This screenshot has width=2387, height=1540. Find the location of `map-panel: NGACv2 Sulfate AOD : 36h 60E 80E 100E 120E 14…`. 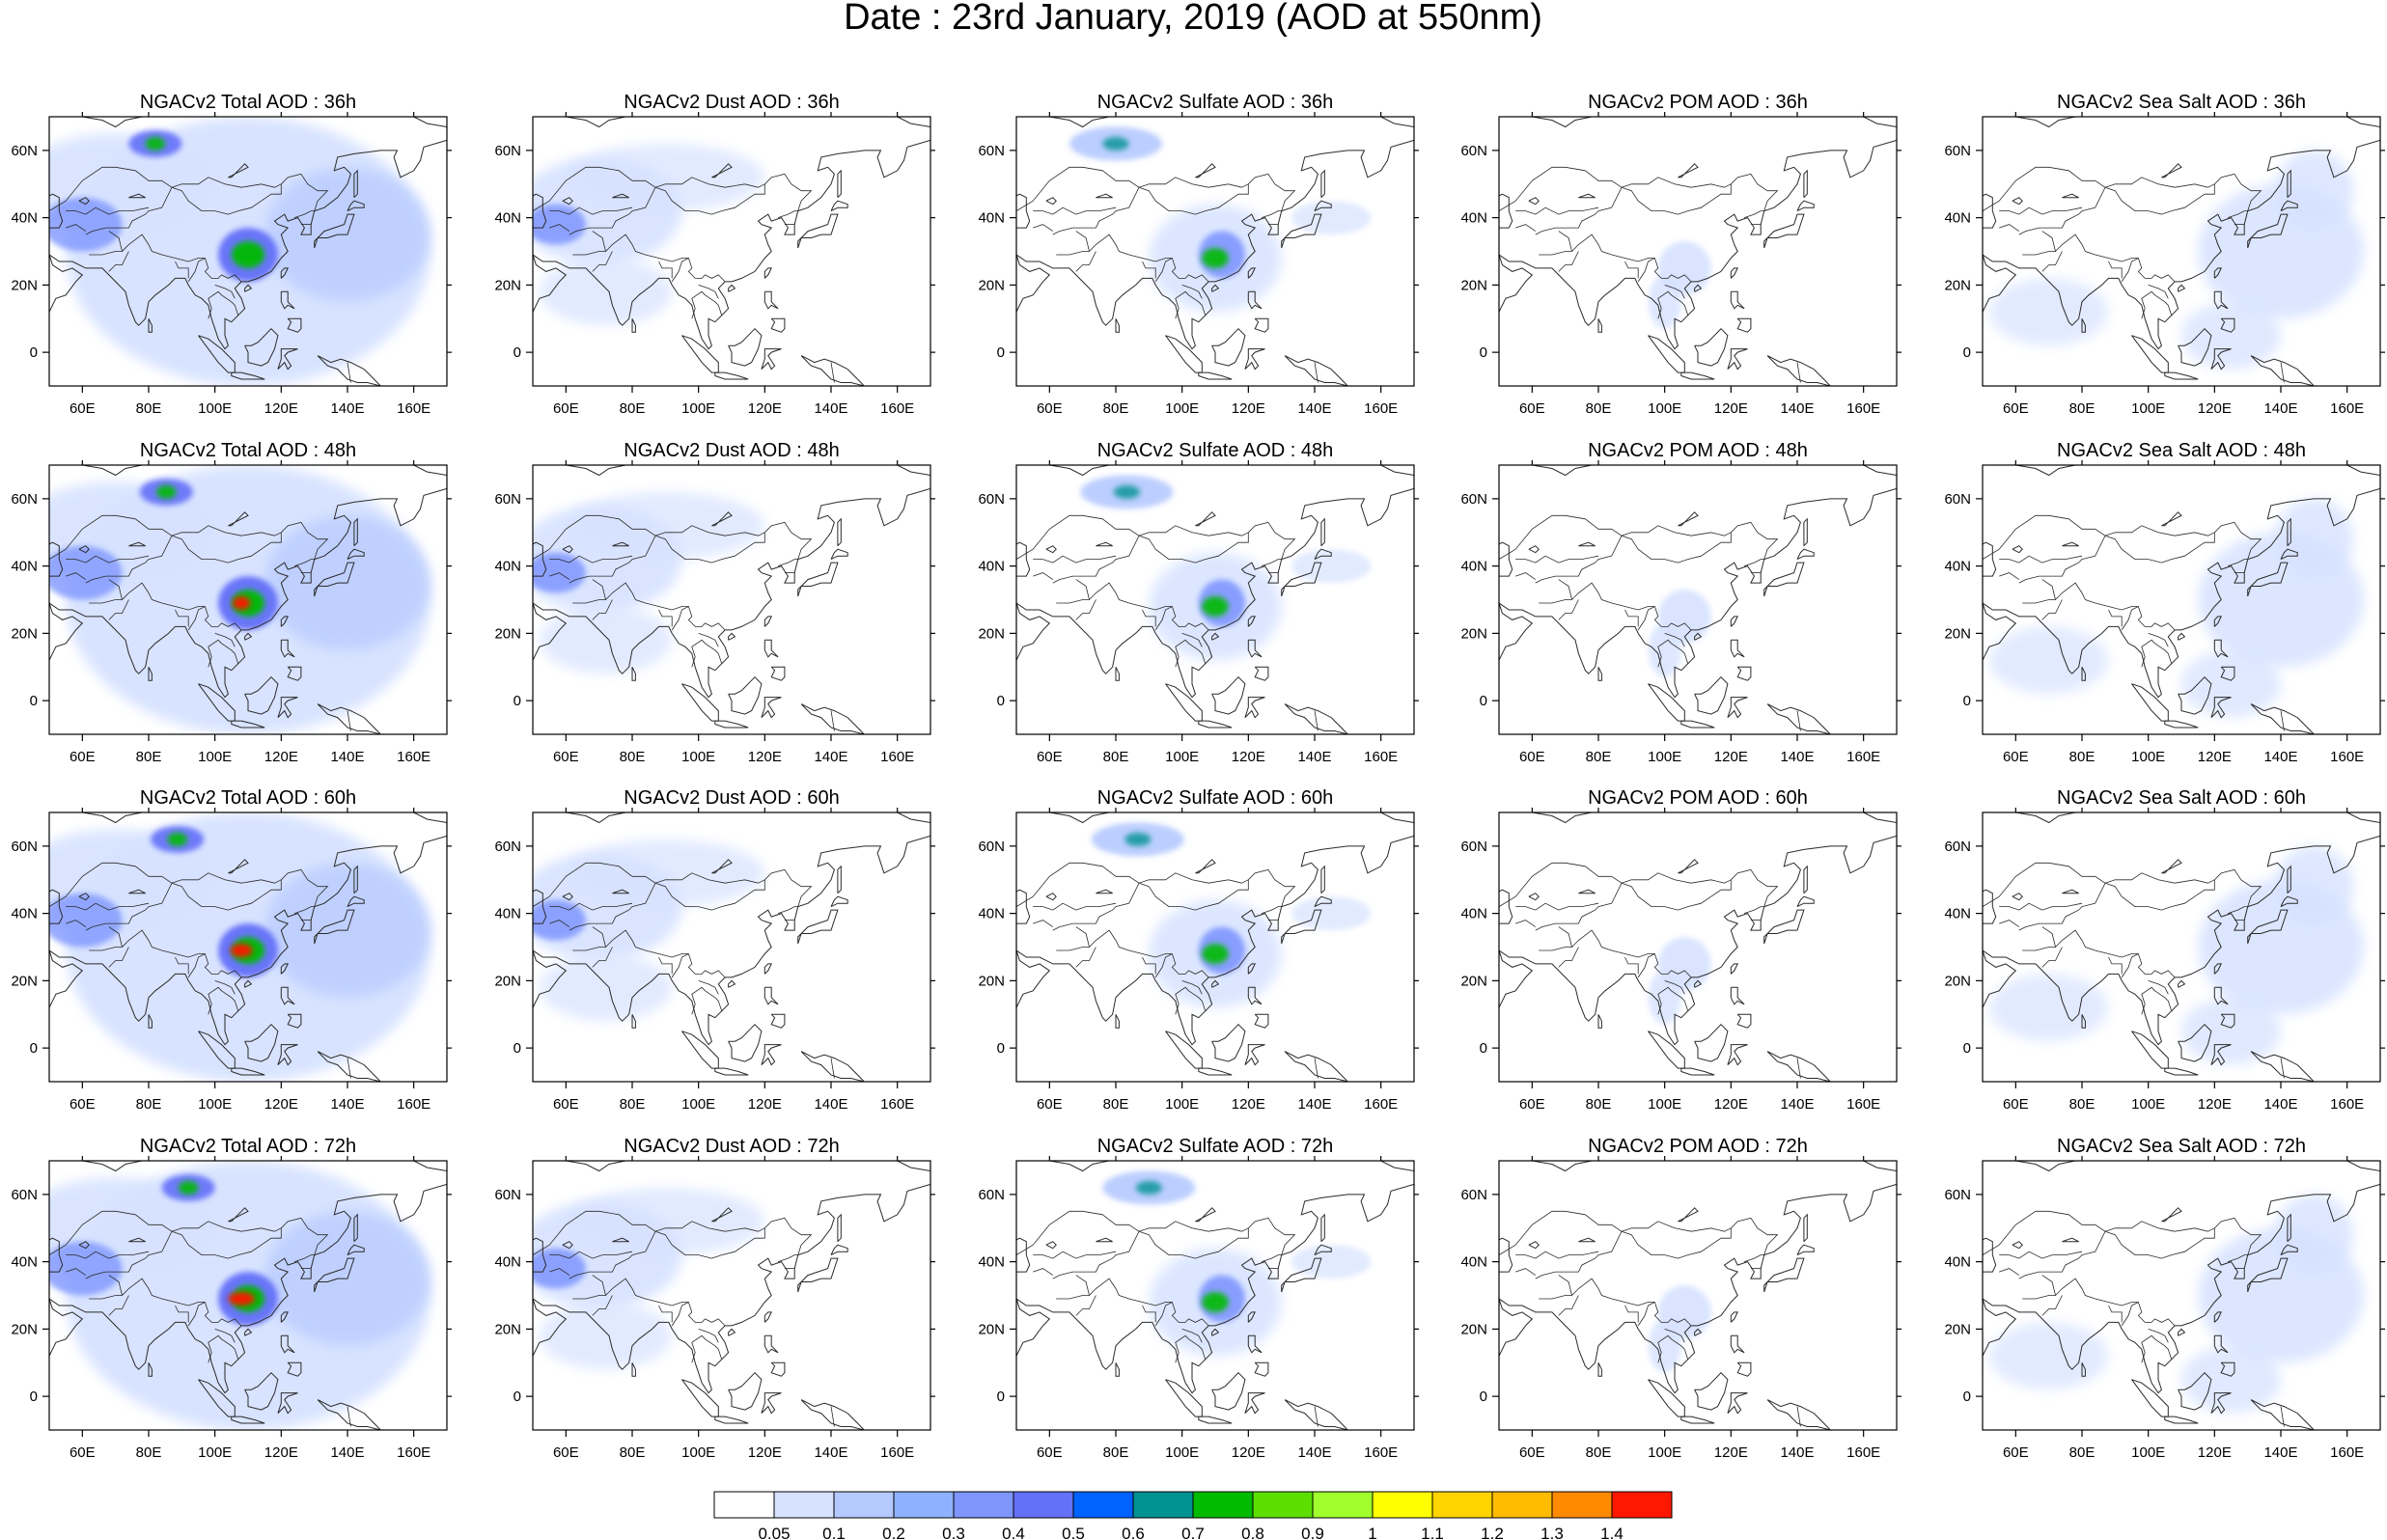

map-panel: NGACv2 Sulfate AOD : 36h 60E 80E 100E 120E 14… is located at coordinates (1198, 254).